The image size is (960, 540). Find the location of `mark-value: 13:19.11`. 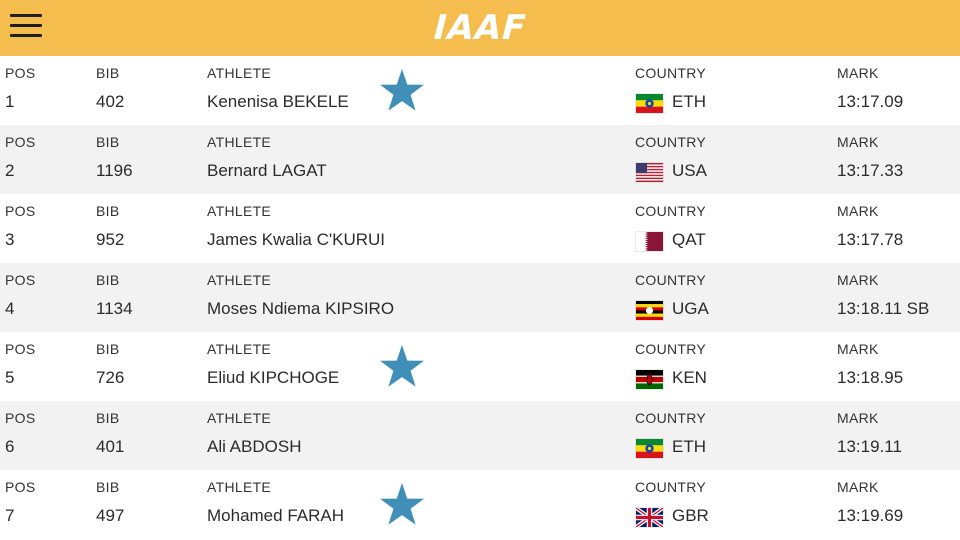

mark-value: 13:19.11 is located at coordinates (869, 446).